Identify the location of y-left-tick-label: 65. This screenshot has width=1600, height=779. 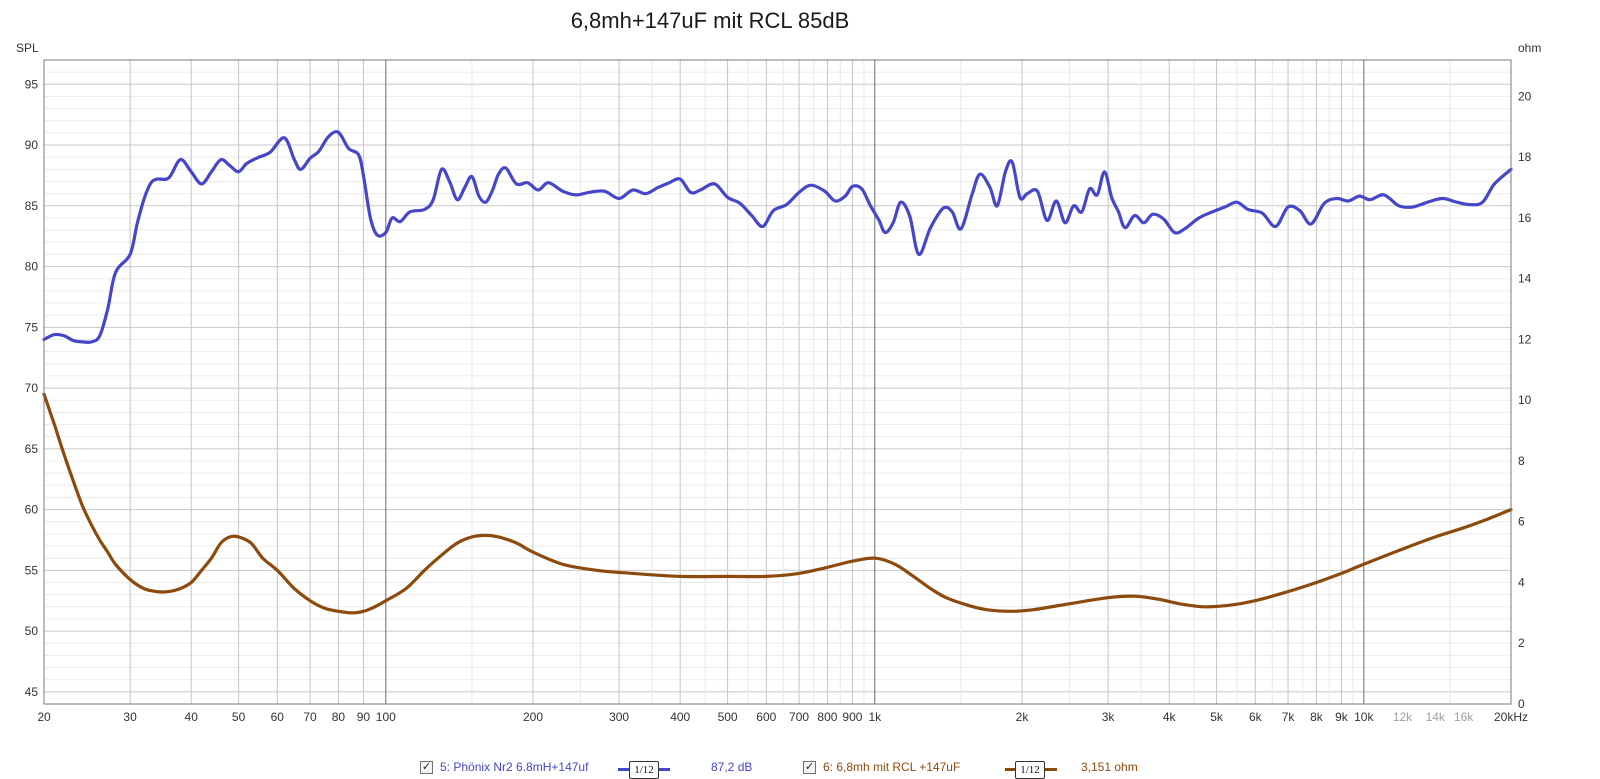
(32, 449).